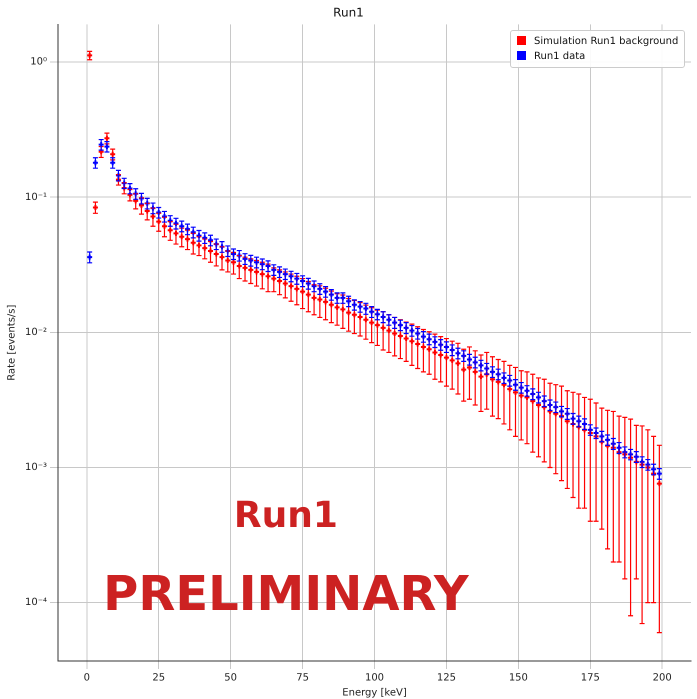 The width and height of the screenshot is (697, 699). What do you see at coordinates (606, 42) in the screenshot?
I see `legend-label: Simulation Run1 background` at bounding box center [606, 42].